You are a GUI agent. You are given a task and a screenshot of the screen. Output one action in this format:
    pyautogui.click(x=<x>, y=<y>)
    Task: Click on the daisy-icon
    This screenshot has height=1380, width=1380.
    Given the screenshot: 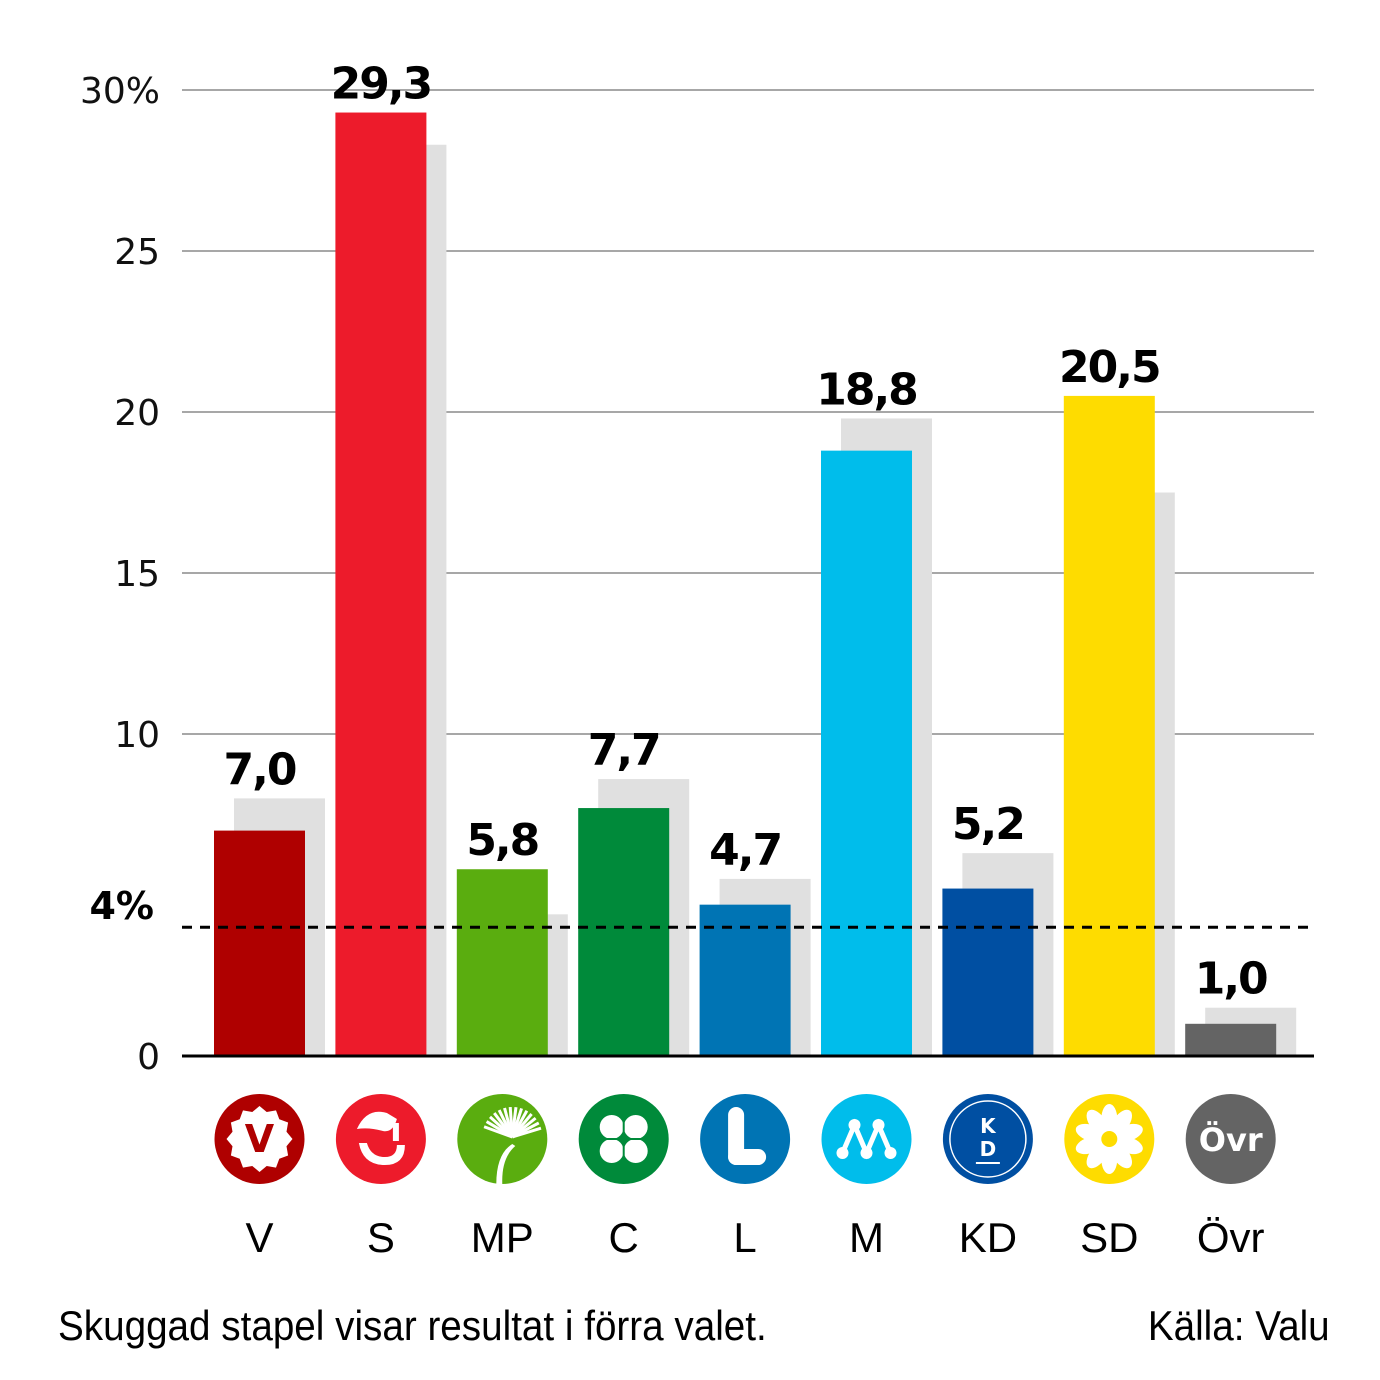 What is the action you would take?
    pyautogui.click(x=1109, y=1139)
    